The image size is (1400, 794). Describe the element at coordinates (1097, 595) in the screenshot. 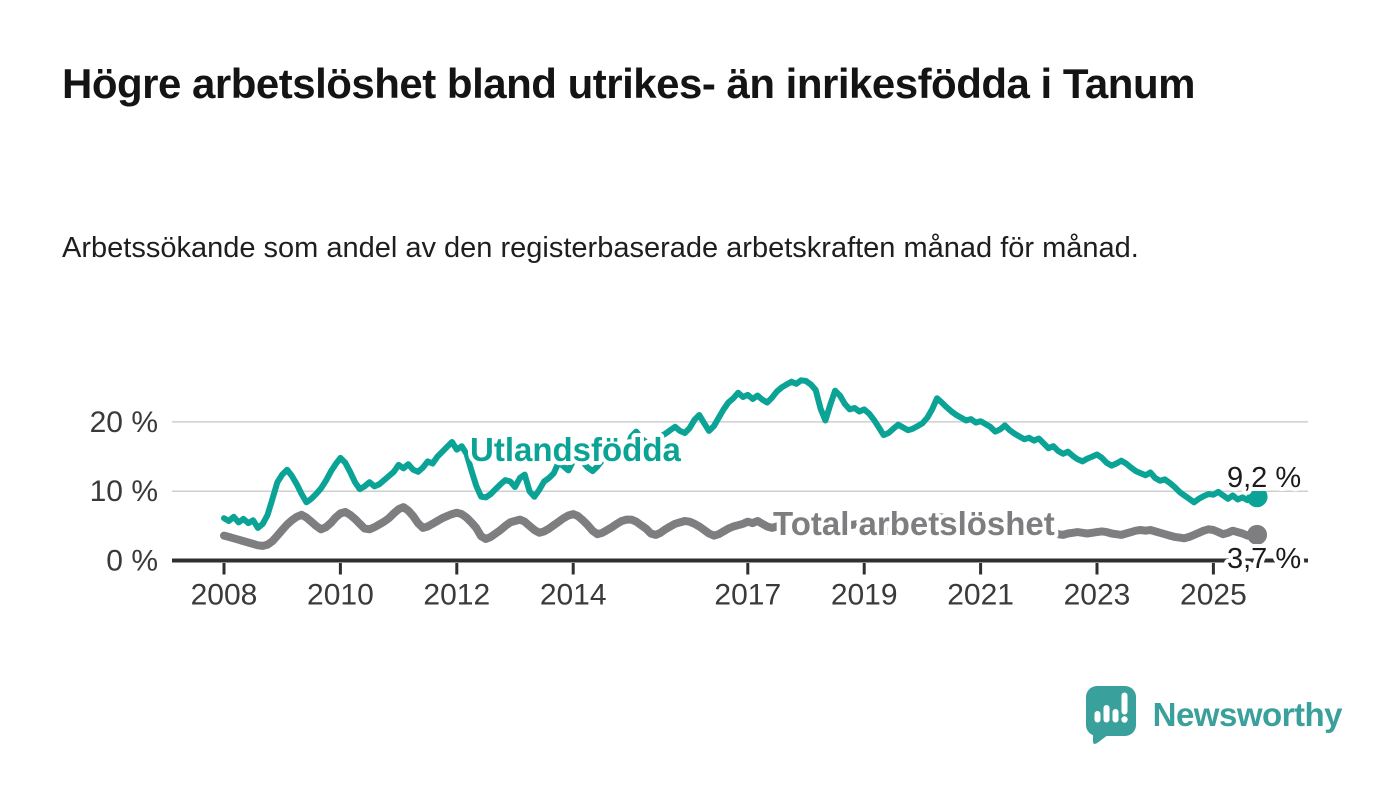

I see `x-tick-label-2023: 2023` at that location.